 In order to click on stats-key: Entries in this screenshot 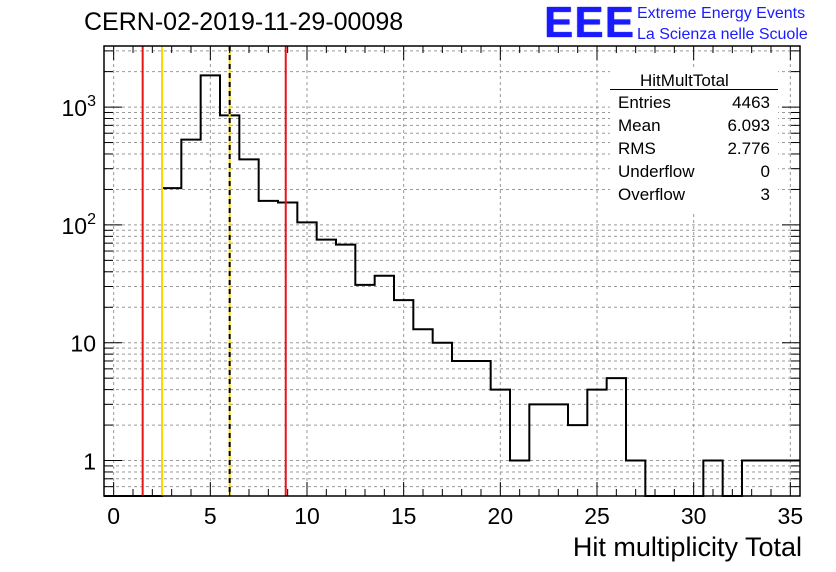, I will do `click(644, 102)`.